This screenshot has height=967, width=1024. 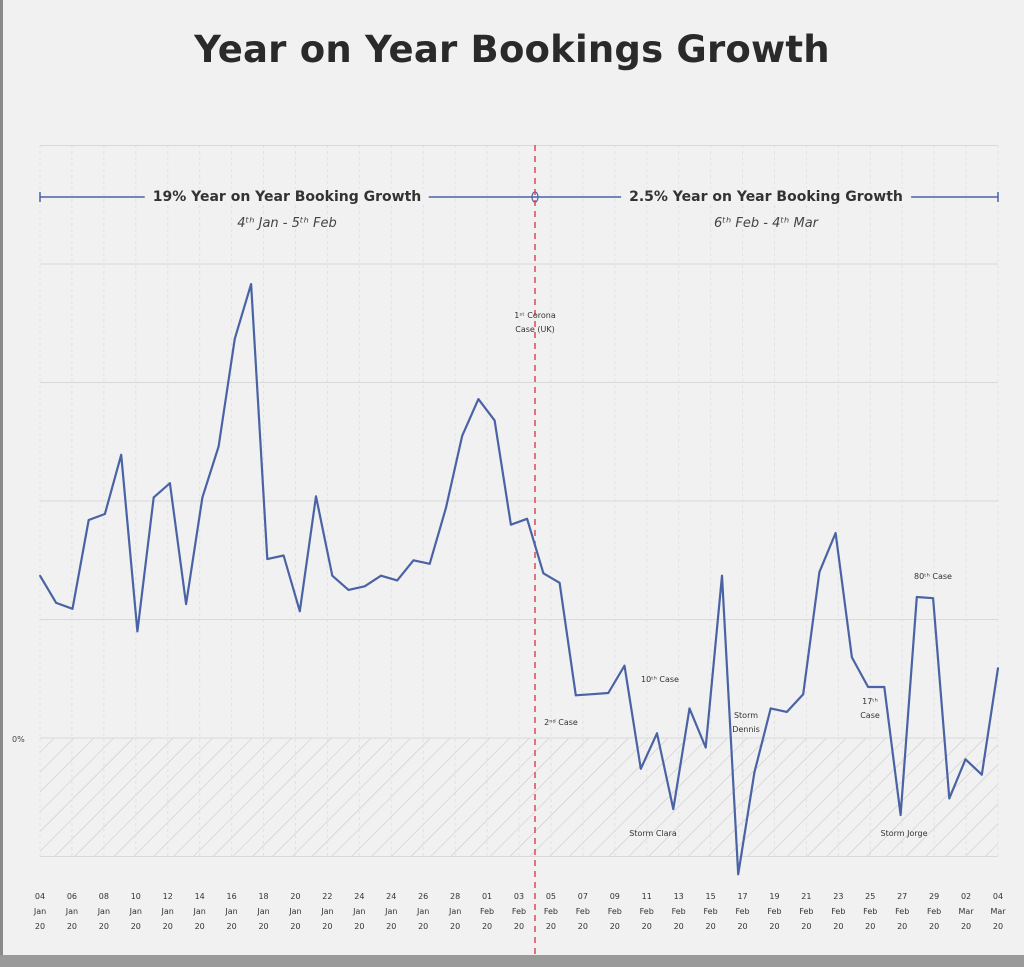 What do you see at coordinates (647, 896) in the screenshot?
I see `x-tick-label: 11` at bounding box center [647, 896].